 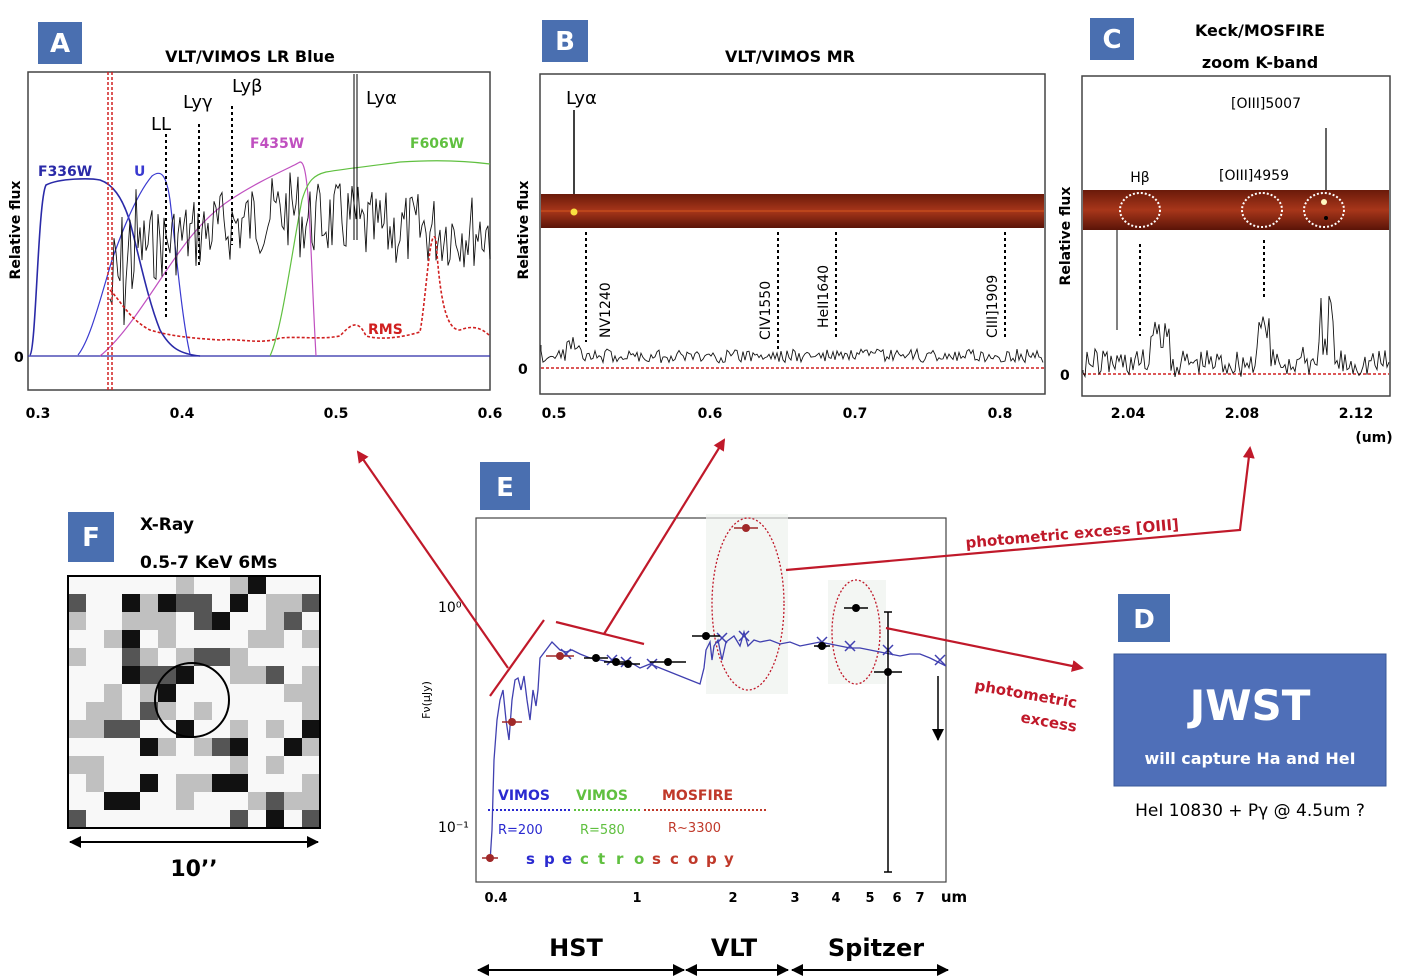 I want to click on panel-c-xtick-0: 2.04, so click(x=1128, y=414).